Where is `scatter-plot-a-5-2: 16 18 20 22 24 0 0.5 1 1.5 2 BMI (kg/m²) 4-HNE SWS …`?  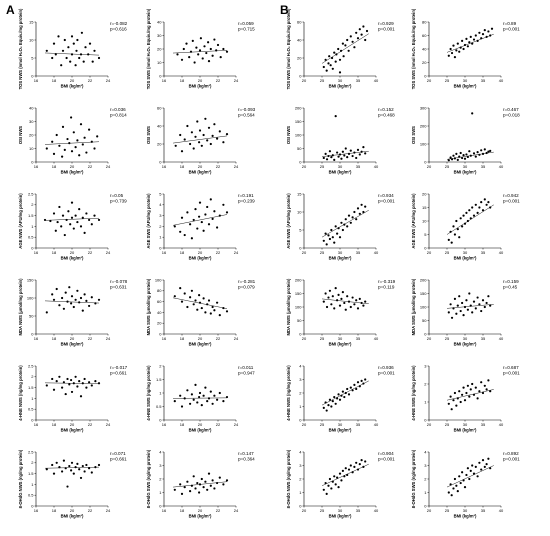 scatter-plot-a-5-2: 16 18 20 22 24 0 0.5 1 1.5 2 BMI (kg/m²) 4-HNE SWS … is located at coordinates (200, 397).